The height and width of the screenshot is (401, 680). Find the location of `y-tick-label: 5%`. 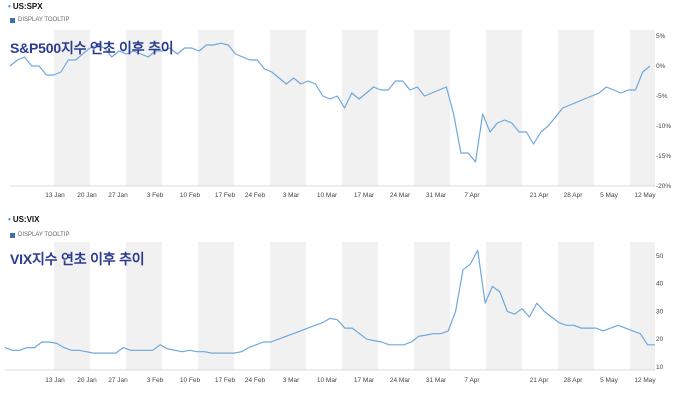

y-tick-label: 5% is located at coordinates (661, 36).